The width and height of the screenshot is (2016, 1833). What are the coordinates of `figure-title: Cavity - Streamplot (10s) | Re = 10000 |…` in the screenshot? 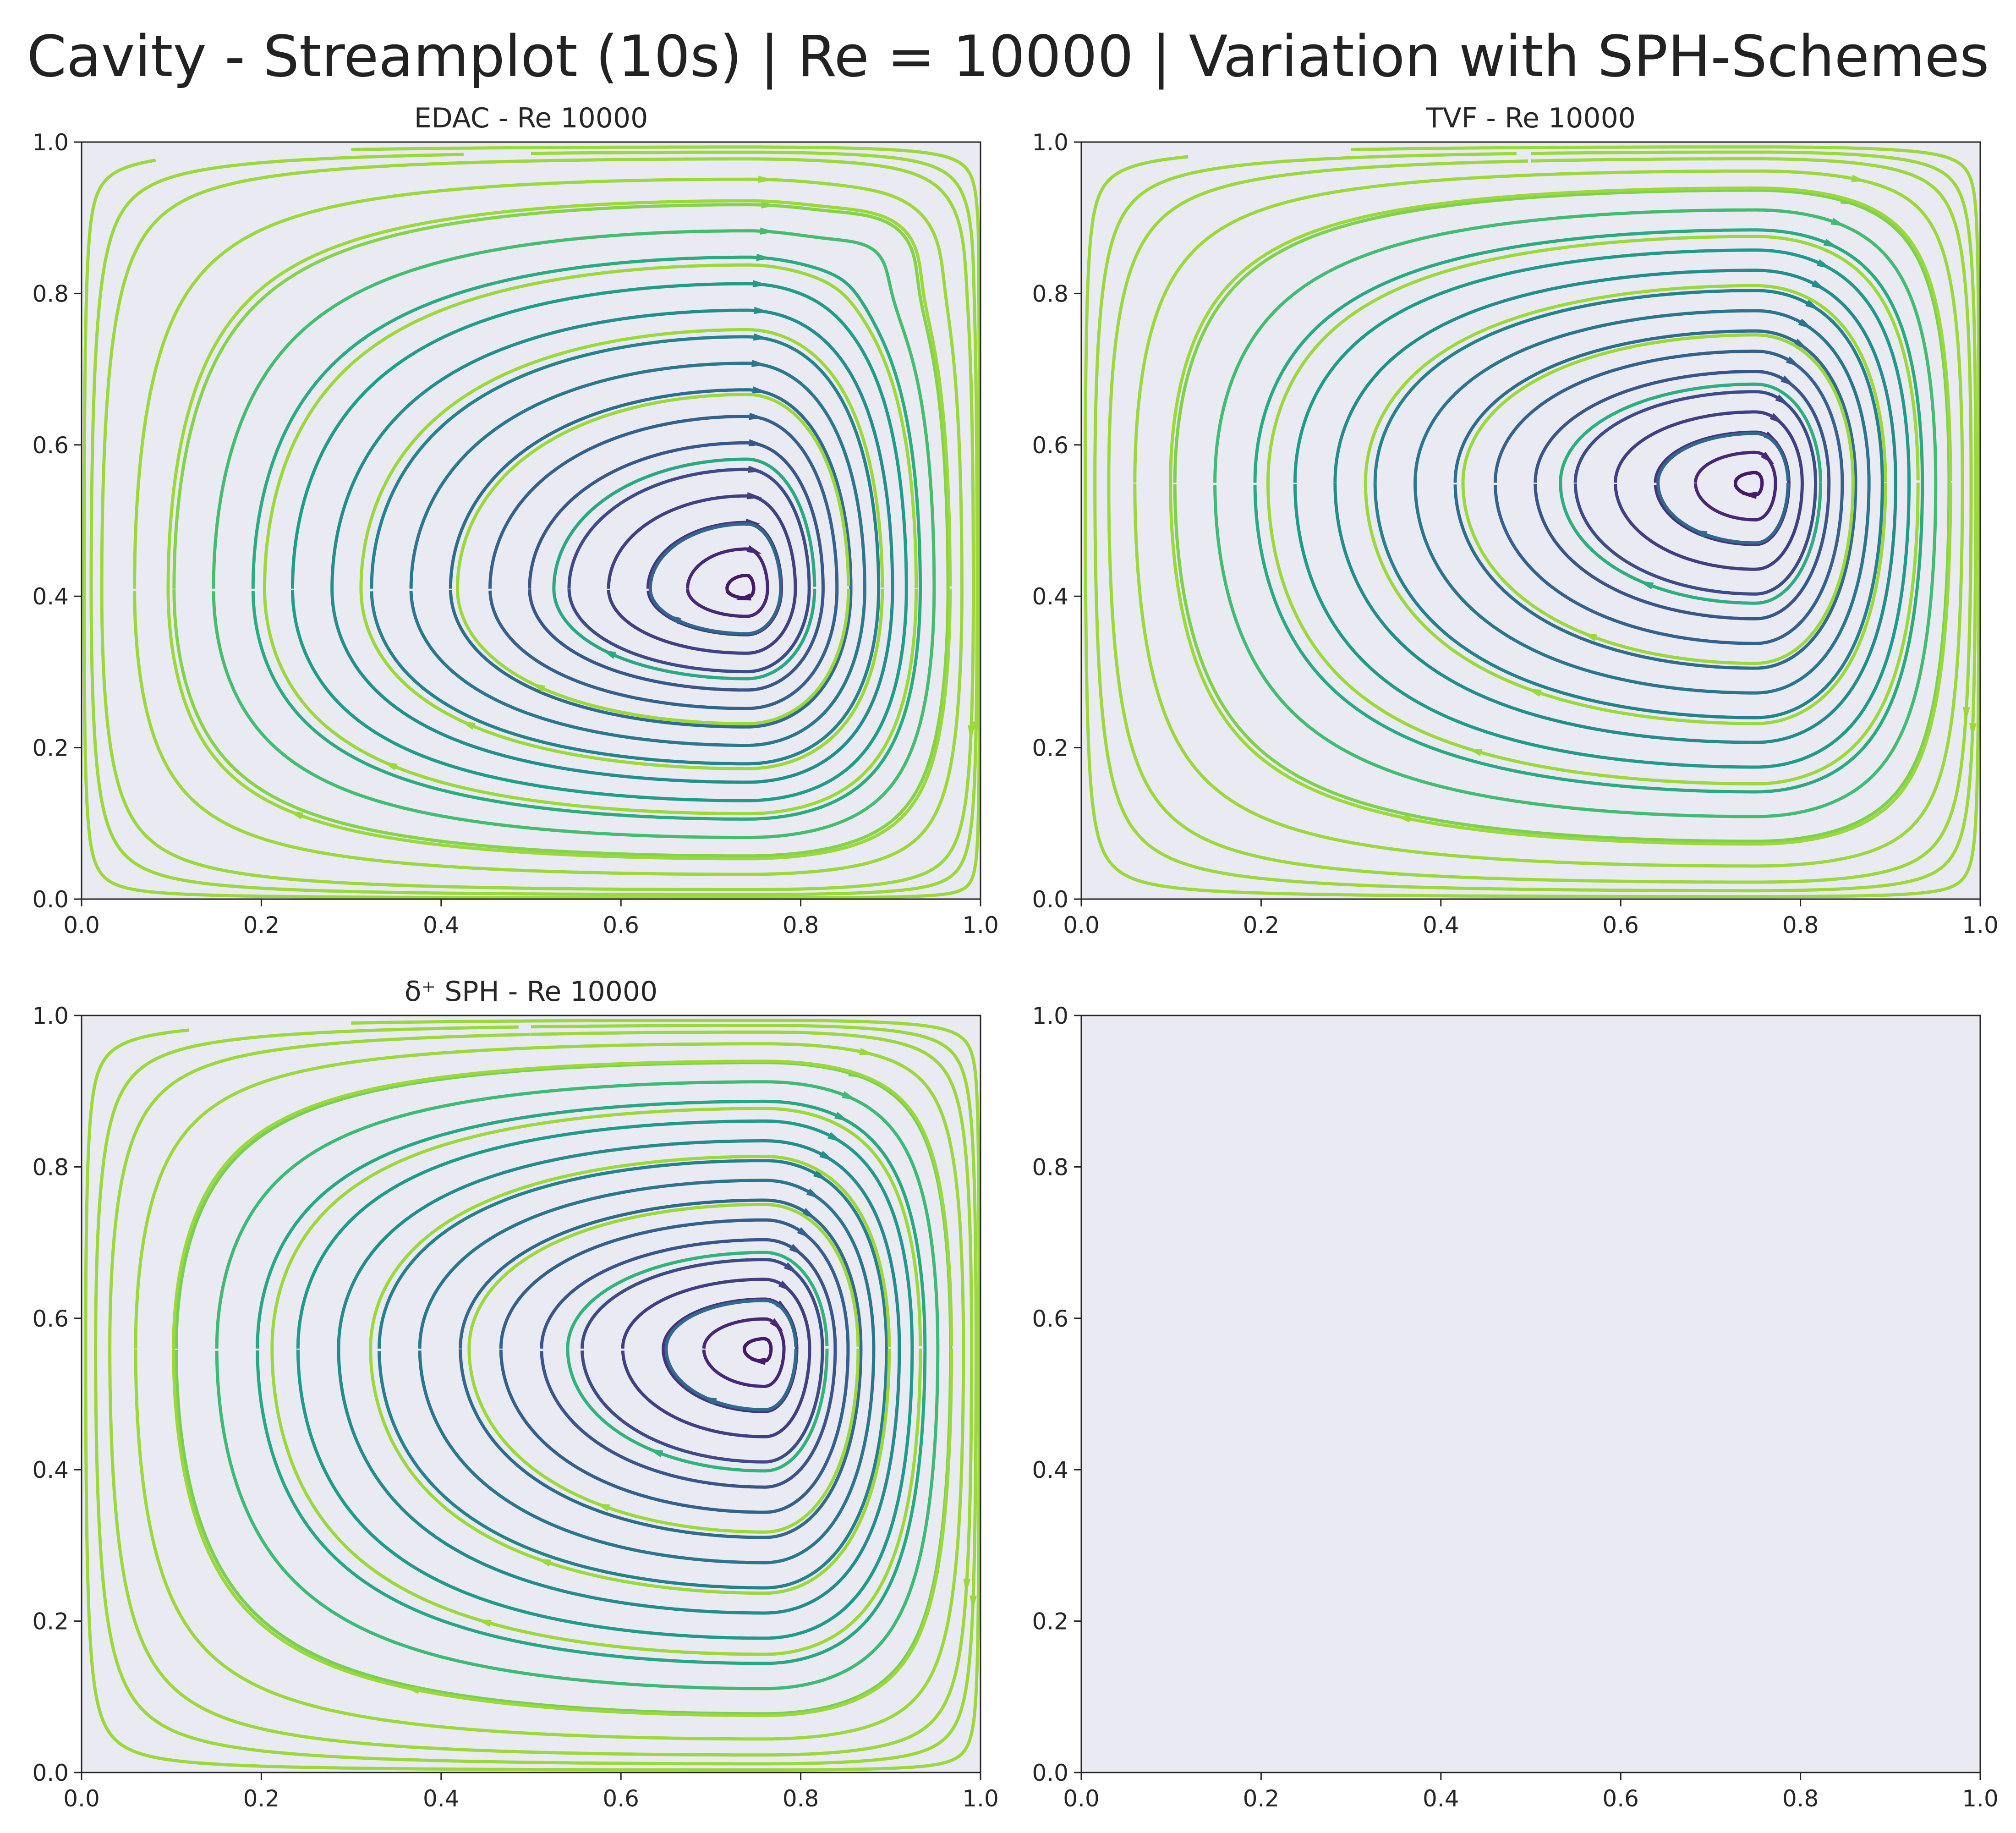 It's located at (1008, 57).